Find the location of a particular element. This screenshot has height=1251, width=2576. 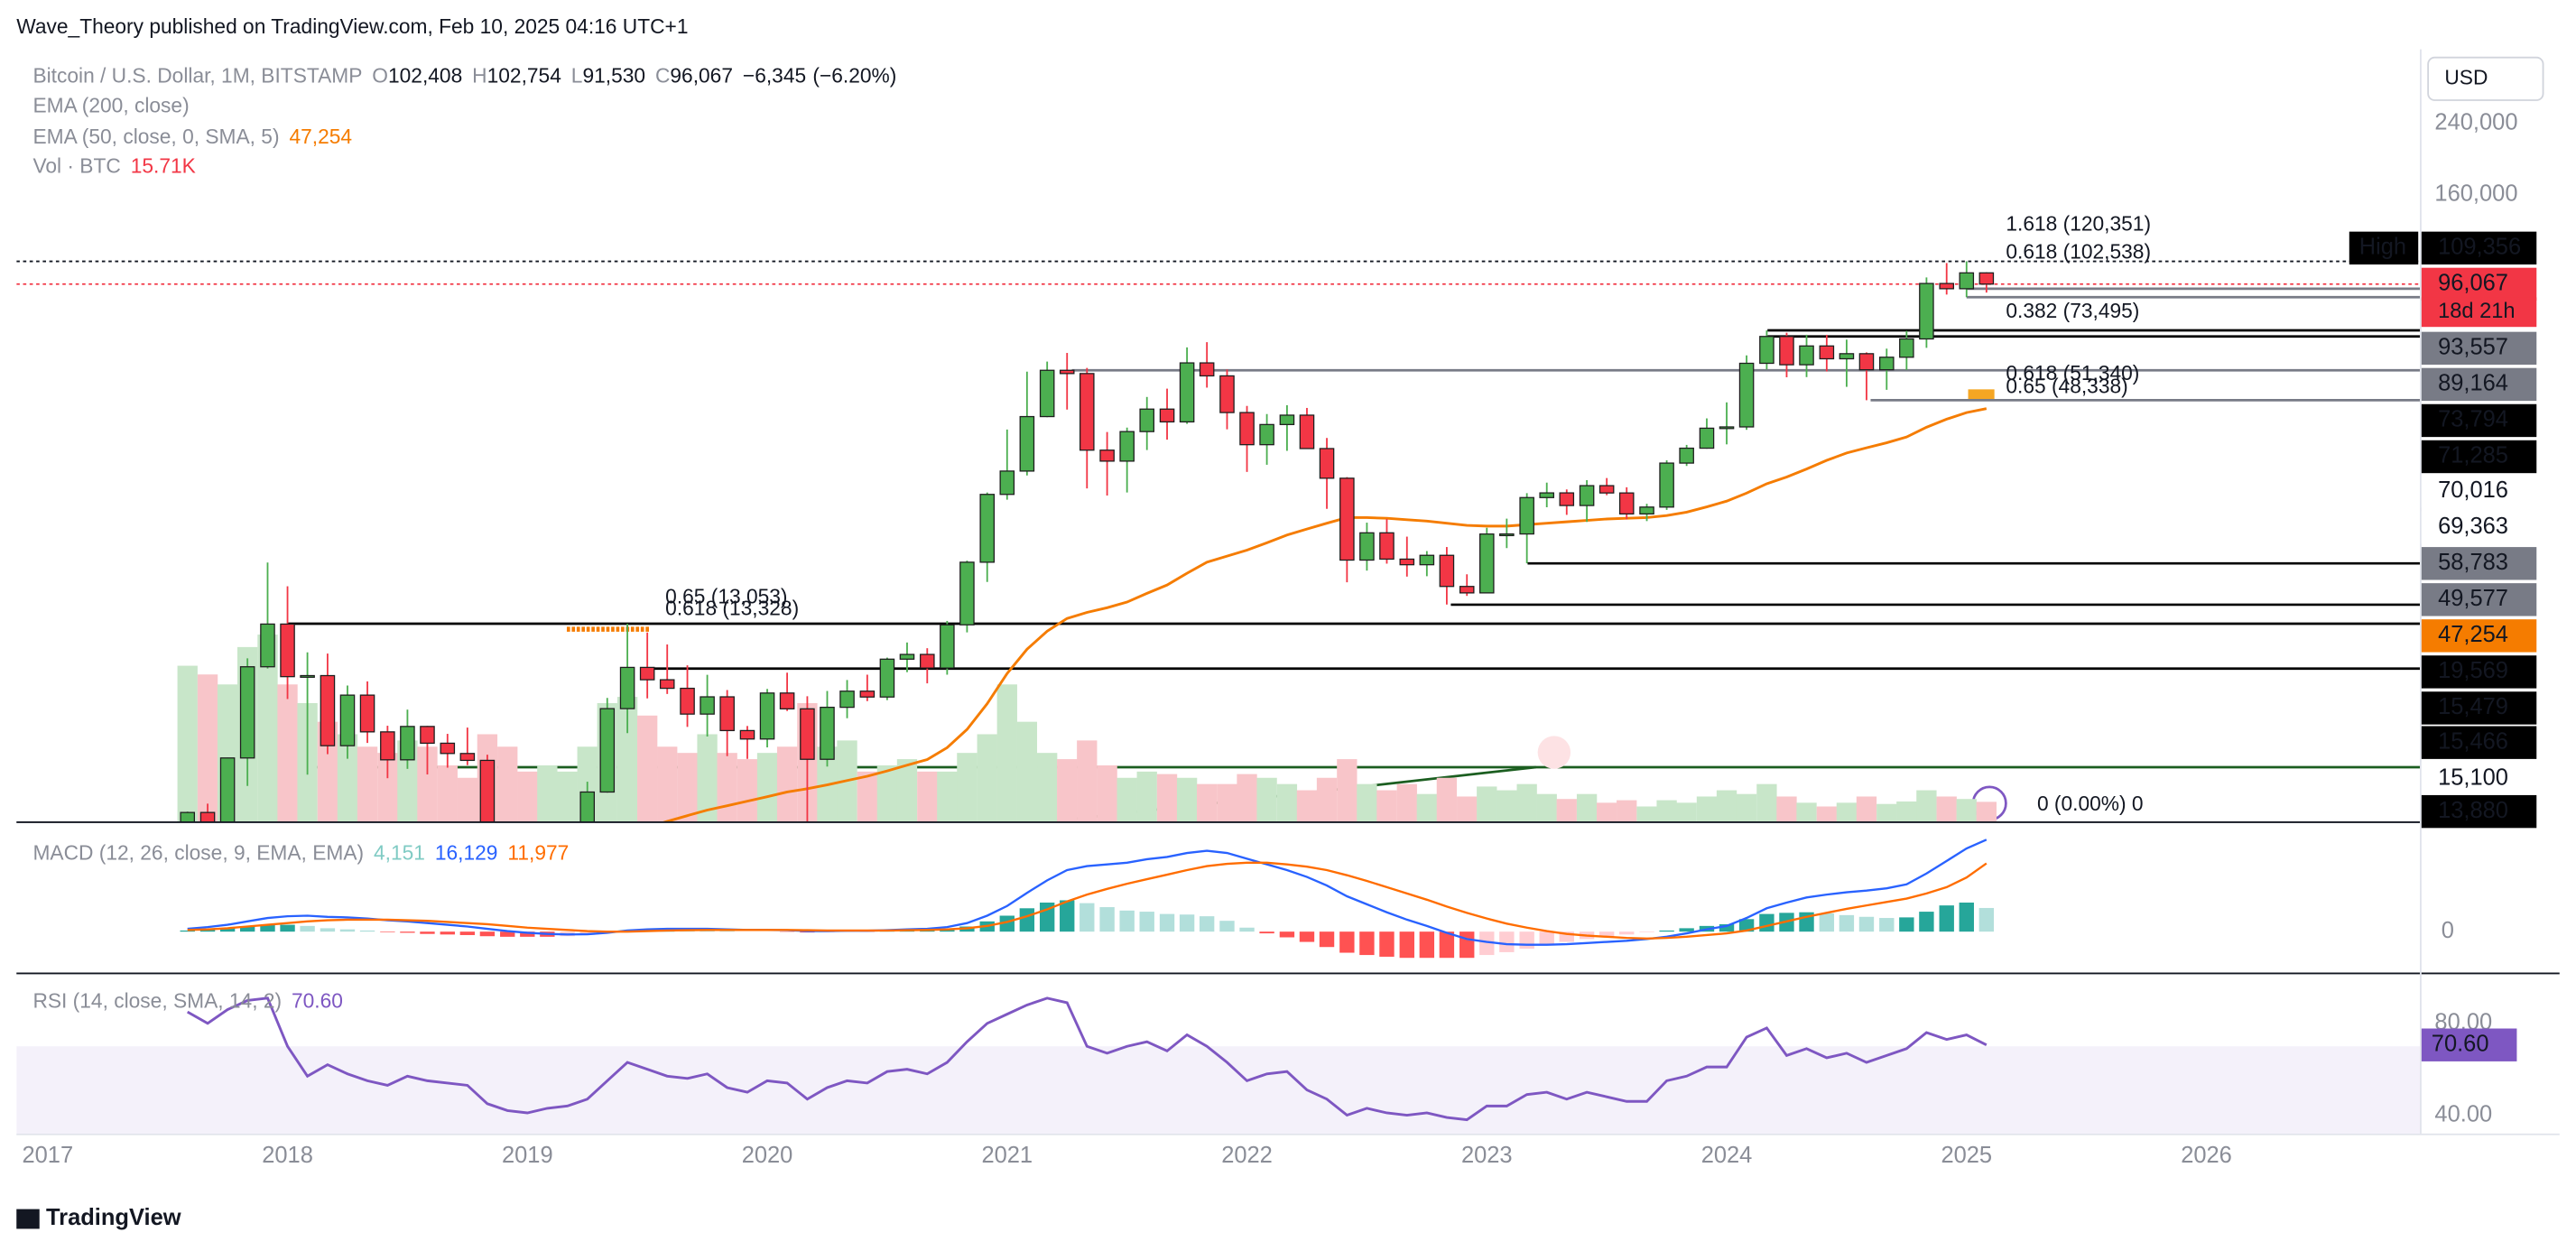

price-label: 96,067 is located at coordinates (2473, 283).